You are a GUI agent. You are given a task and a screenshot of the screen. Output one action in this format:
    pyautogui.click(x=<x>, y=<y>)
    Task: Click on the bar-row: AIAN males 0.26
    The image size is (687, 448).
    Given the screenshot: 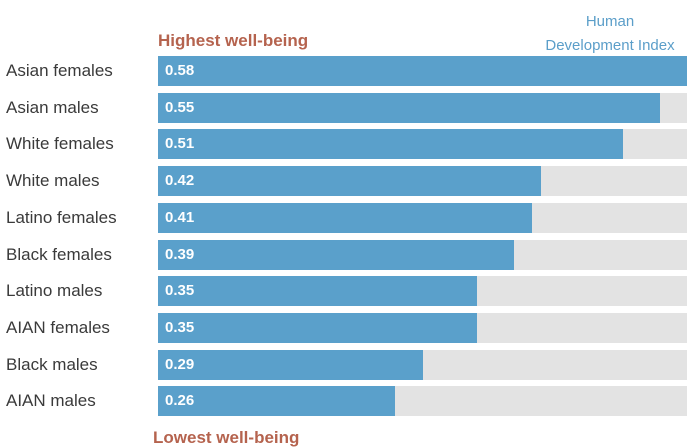 What is the action you would take?
    pyautogui.click(x=343, y=401)
    